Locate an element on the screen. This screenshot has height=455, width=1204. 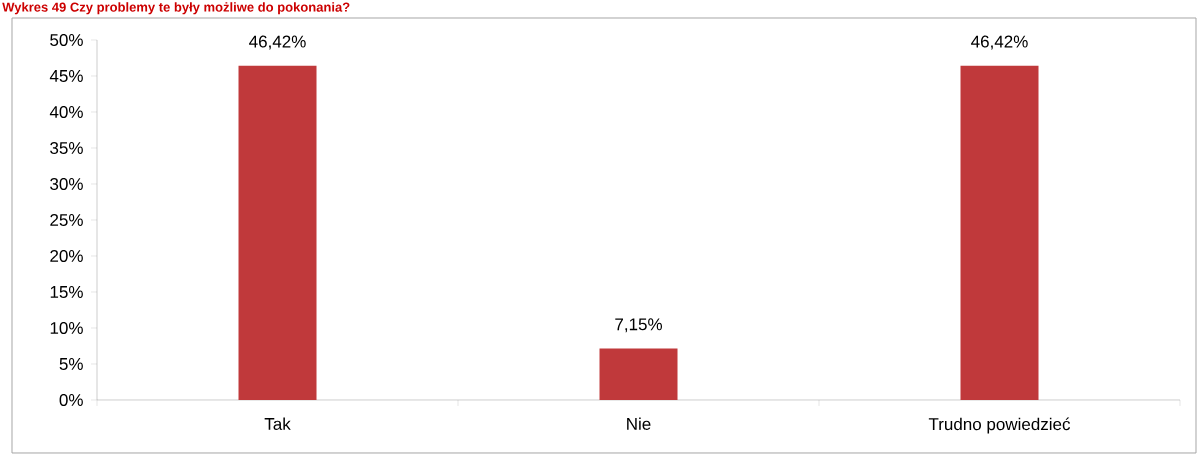
data-label: 7,15% is located at coordinates (638, 325).